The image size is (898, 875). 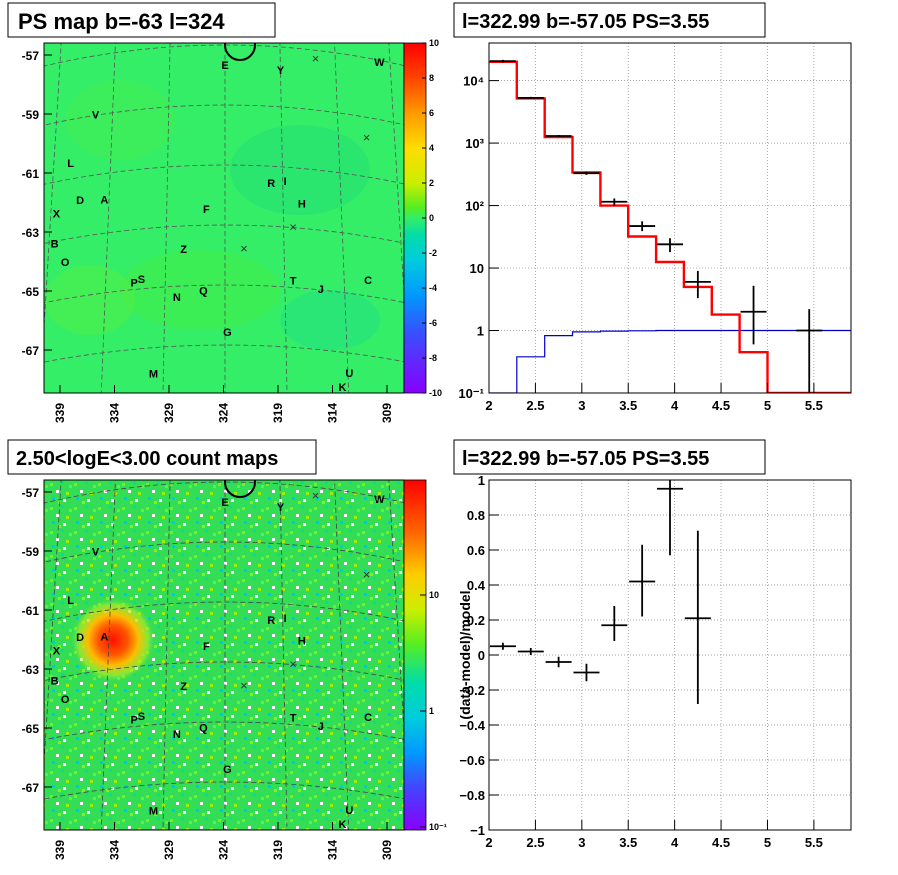 I want to click on spectrum-x-tick-label: 5, so click(x=767, y=405).